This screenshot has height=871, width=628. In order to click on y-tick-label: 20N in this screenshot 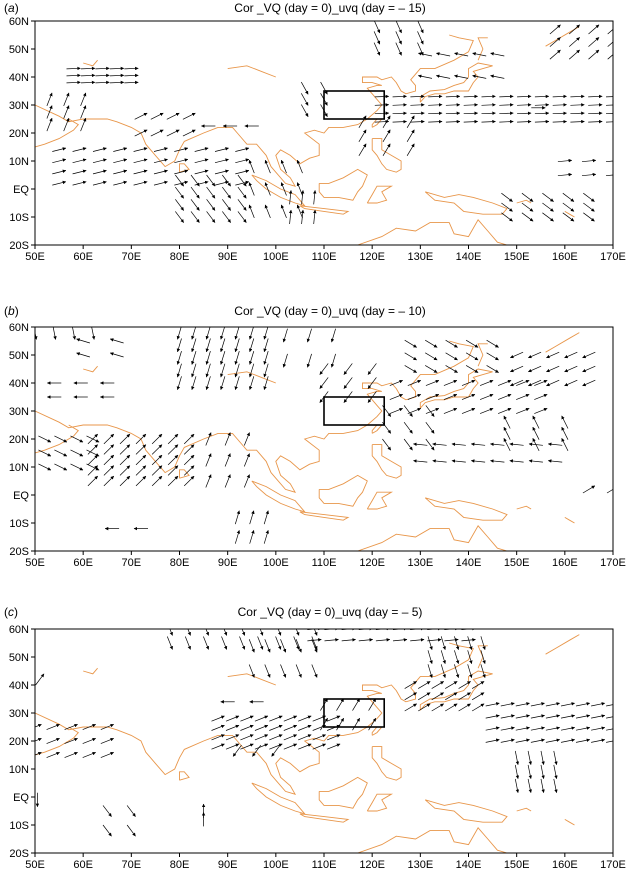, I will do `click(19, 134)`.